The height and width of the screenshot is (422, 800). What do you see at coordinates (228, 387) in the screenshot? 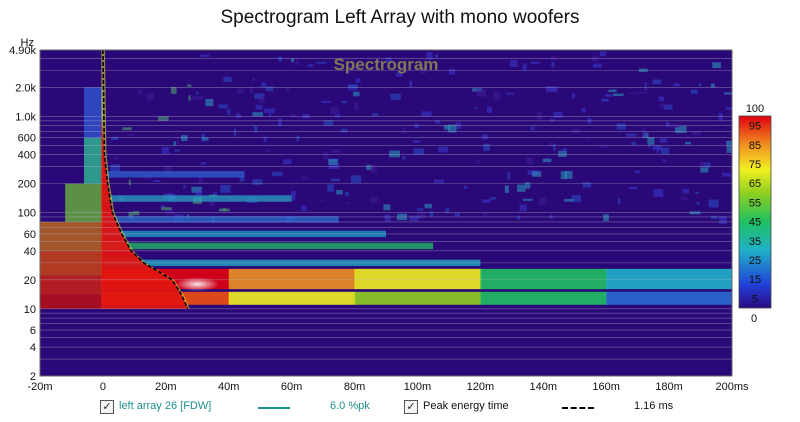
I see `x-tick-label: 40m` at bounding box center [228, 387].